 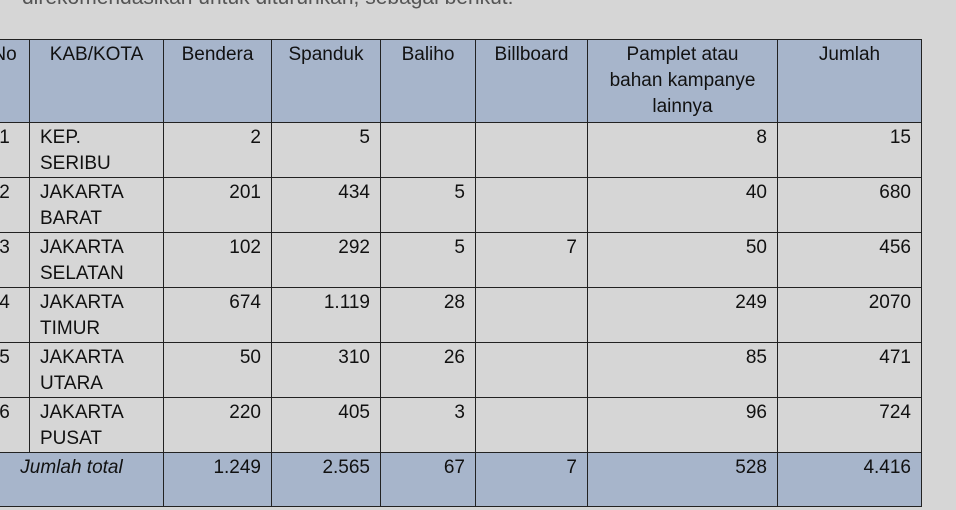 What do you see at coordinates (15, 425) in the screenshot?
I see `table-cell: 6` at bounding box center [15, 425].